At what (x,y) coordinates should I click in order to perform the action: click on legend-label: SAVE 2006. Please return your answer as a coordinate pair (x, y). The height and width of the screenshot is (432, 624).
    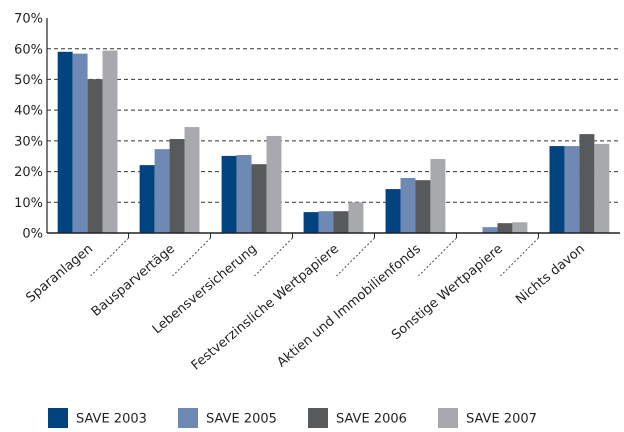
    Looking at the image, I should click on (371, 419).